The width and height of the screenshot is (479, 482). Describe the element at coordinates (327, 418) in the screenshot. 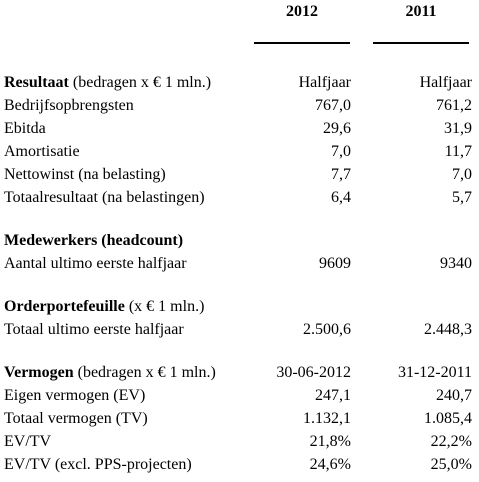

I see `value-2012: 1.132,1` at that location.